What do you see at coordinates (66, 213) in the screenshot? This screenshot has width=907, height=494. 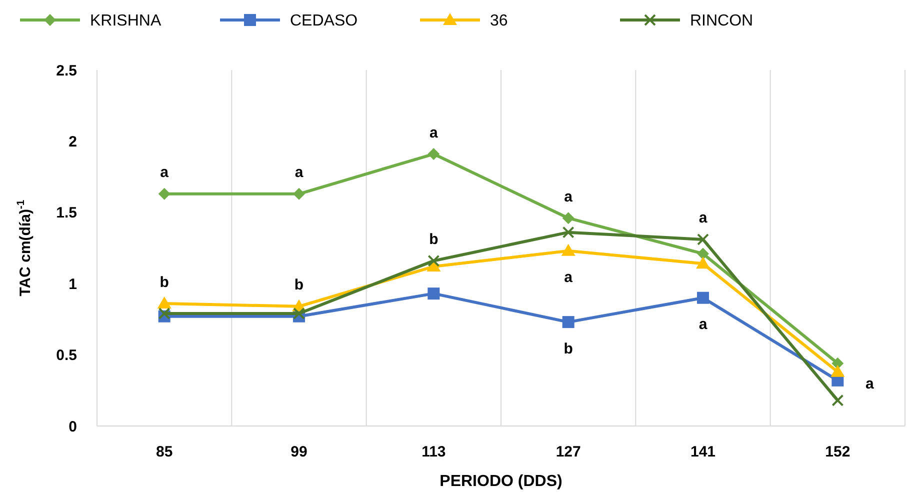 I see `y-tick-label: 1.5` at bounding box center [66, 213].